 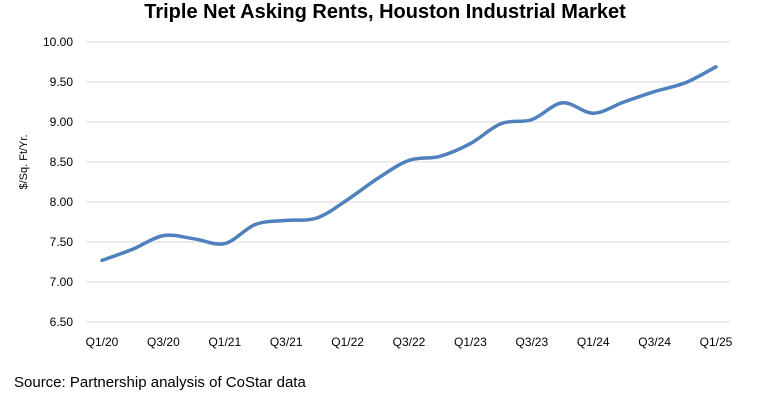 I want to click on x-tick-label: Q1/20, so click(x=102, y=342).